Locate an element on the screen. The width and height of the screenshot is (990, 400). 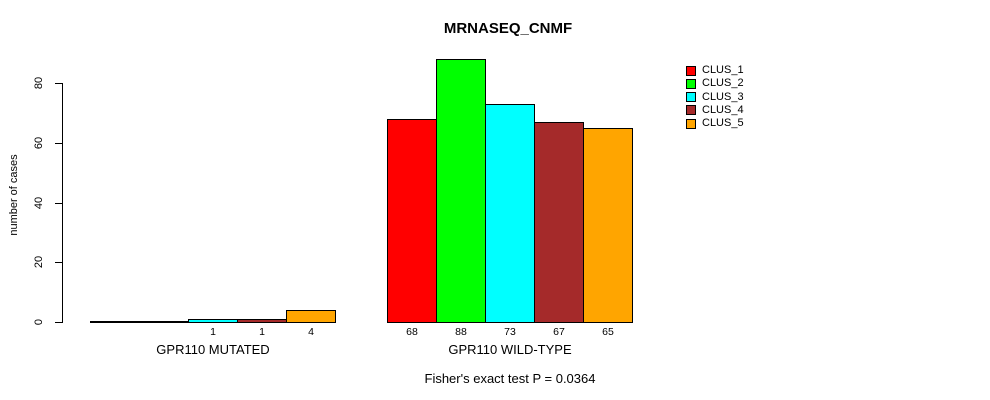
legend-label: CLUS_2 is located at coordinates (723, 83).